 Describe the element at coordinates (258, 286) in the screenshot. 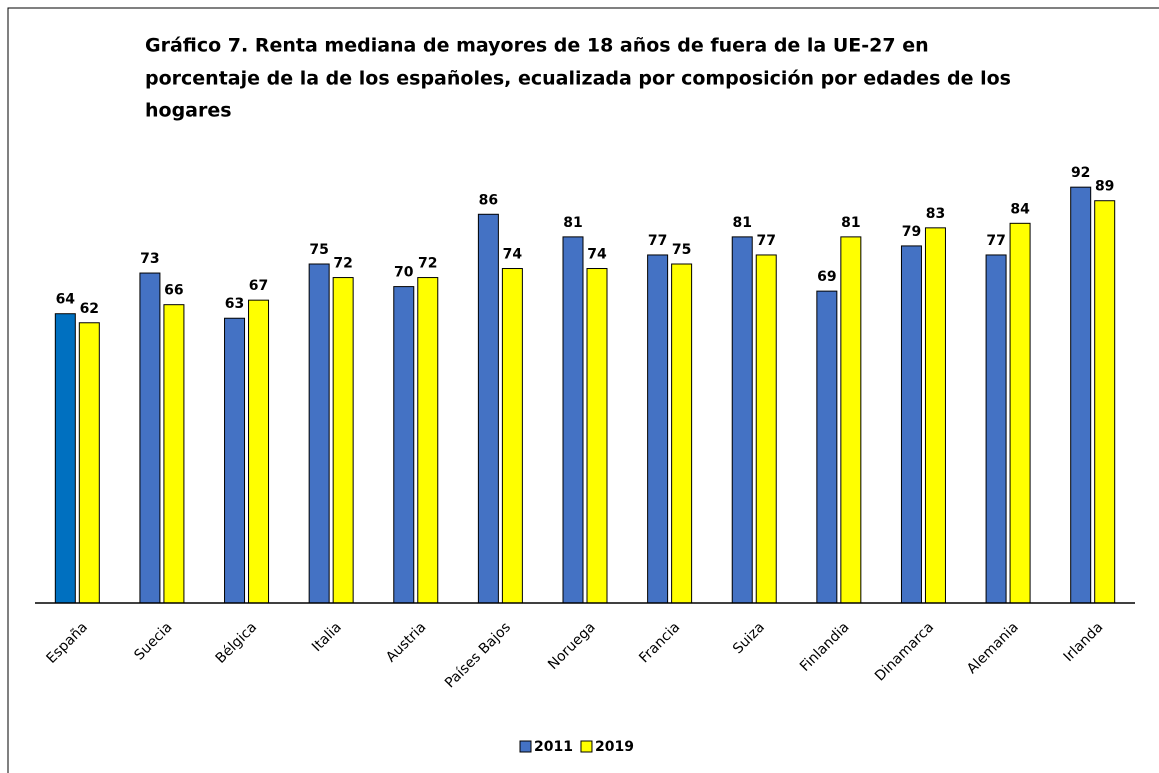

I see `data-label: 67` at that location.